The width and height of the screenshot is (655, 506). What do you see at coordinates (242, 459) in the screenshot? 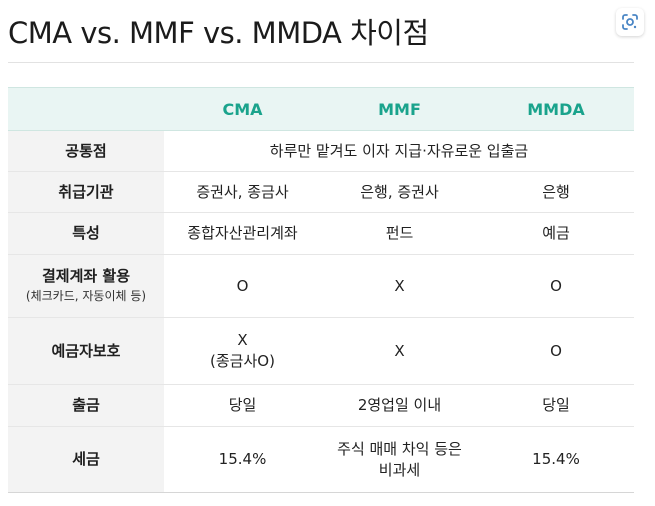
I see `cell-tax-cma: 15.4%` at bounding box center [242, 459].